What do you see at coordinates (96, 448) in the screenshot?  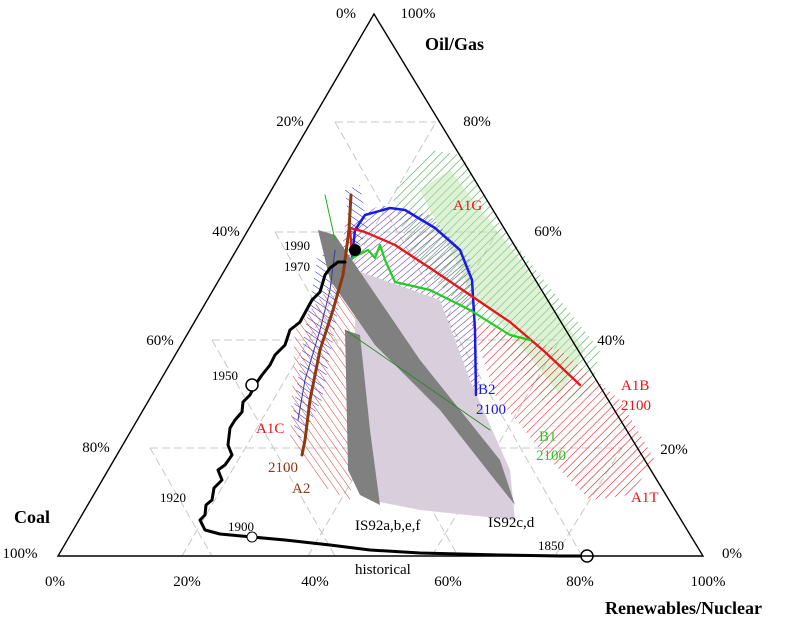 I see `left-tick-80: 80%` at bounding box center [96, 448].